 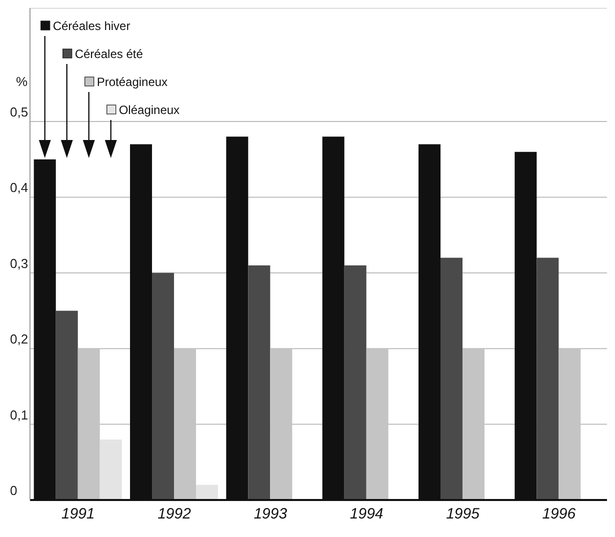 What do you see at coordinates (19, 112) in the screenshot?
I see `y-tick-label: 0,5` at bounding box center [19, 112].